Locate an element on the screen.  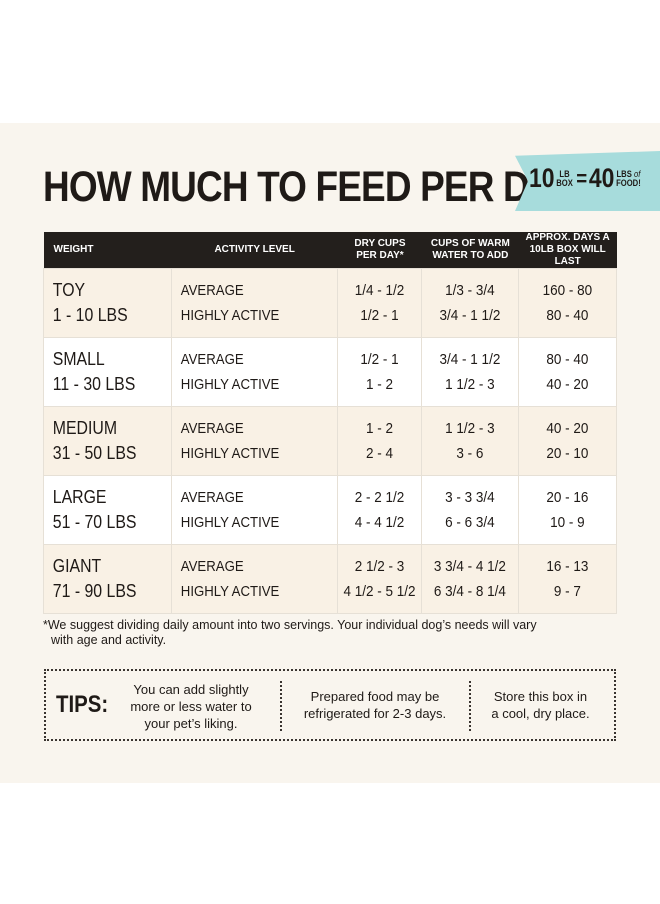
badge-equals: = is located at coordinates (582, 178).